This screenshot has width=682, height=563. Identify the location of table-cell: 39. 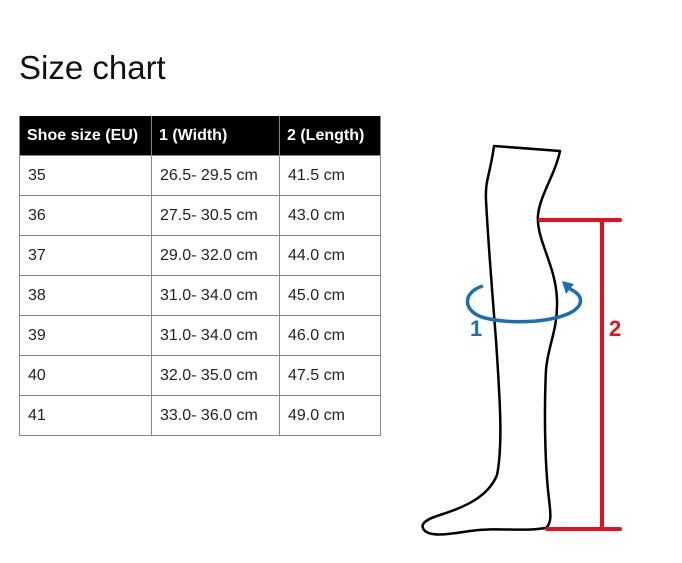
(85, 335).